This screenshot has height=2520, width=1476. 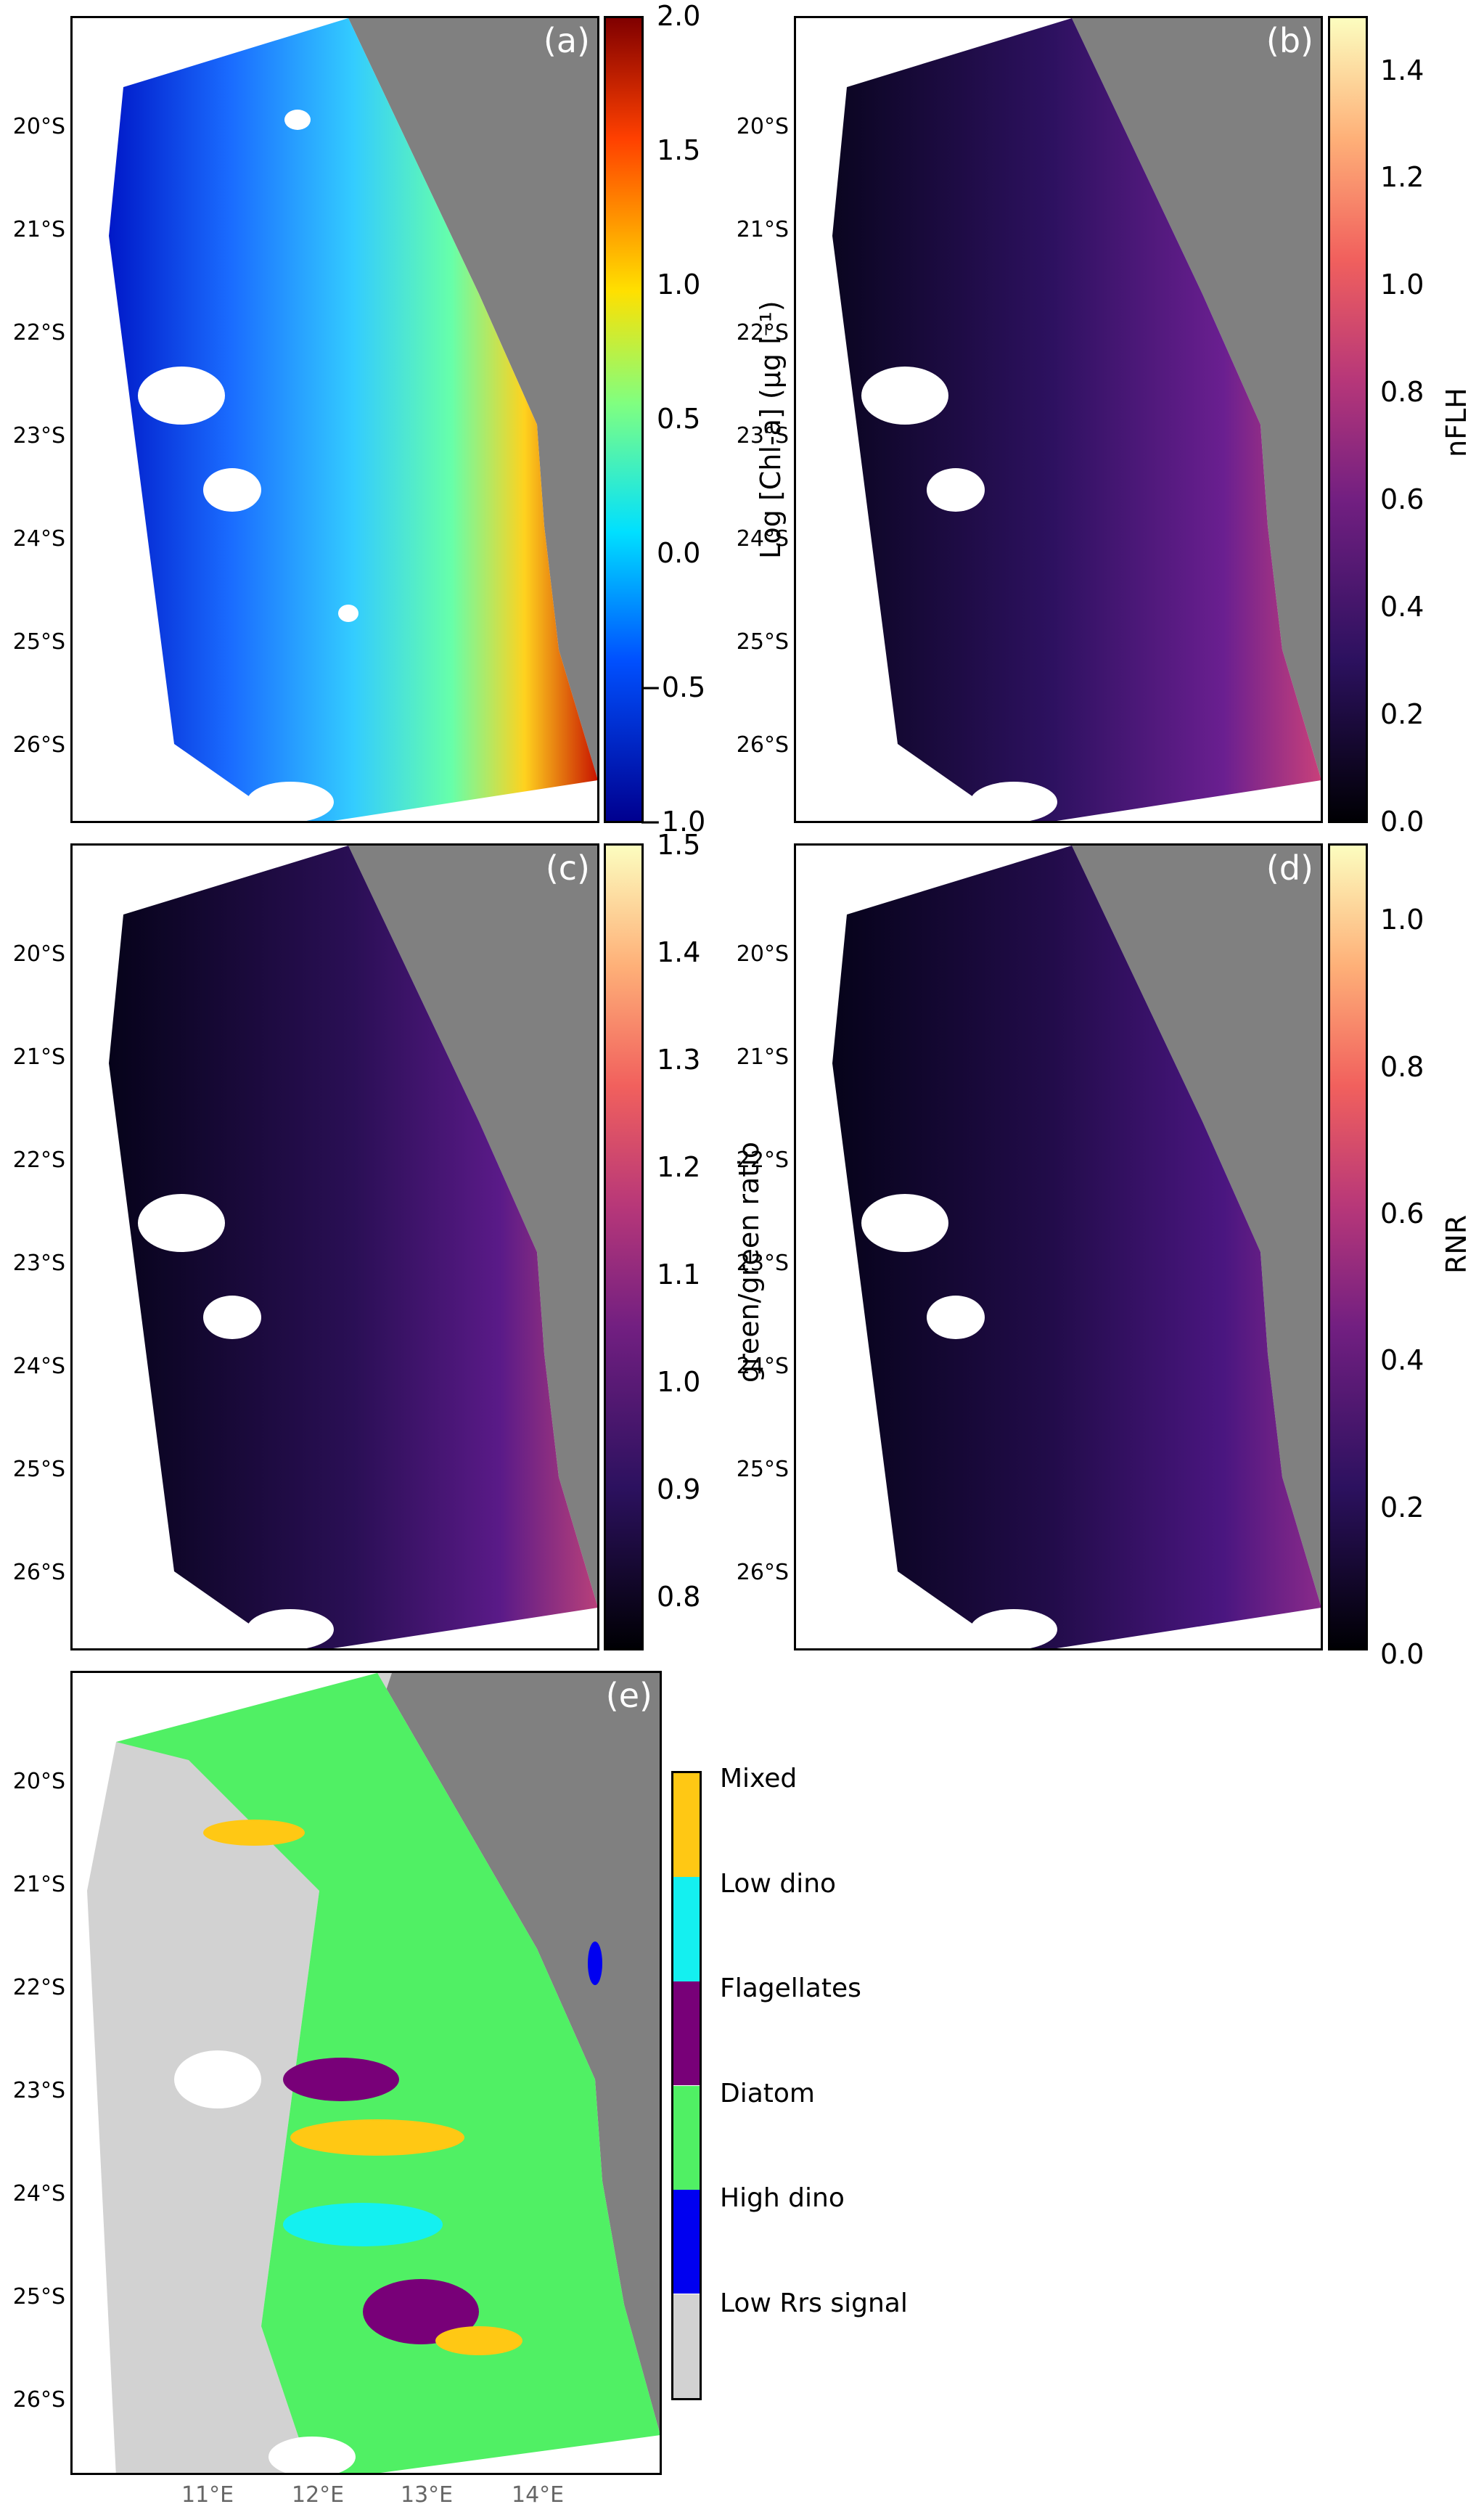 What do you see at coordinates (1402, 1507) in the screenshot?
I see `colorbar-tick: 0.2` at bounding box center [1402, 1507].